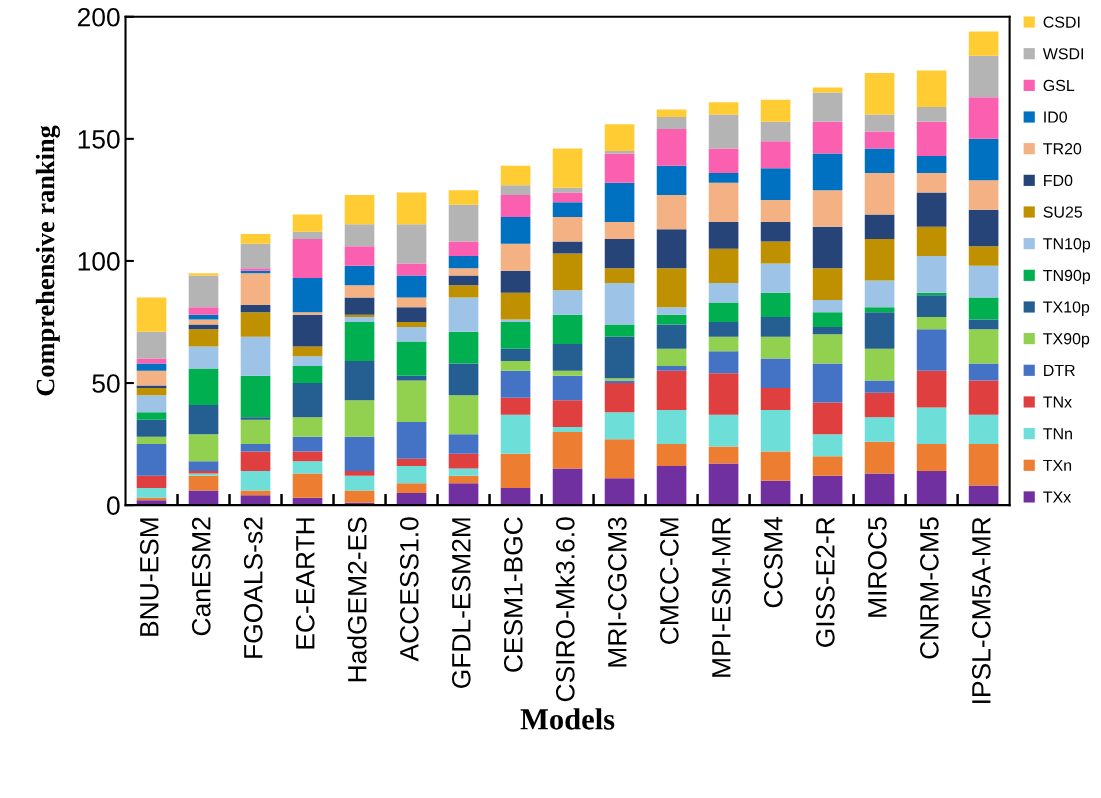  I want to click on x-tick-label: CESM1-BGC, so click(513, 594).